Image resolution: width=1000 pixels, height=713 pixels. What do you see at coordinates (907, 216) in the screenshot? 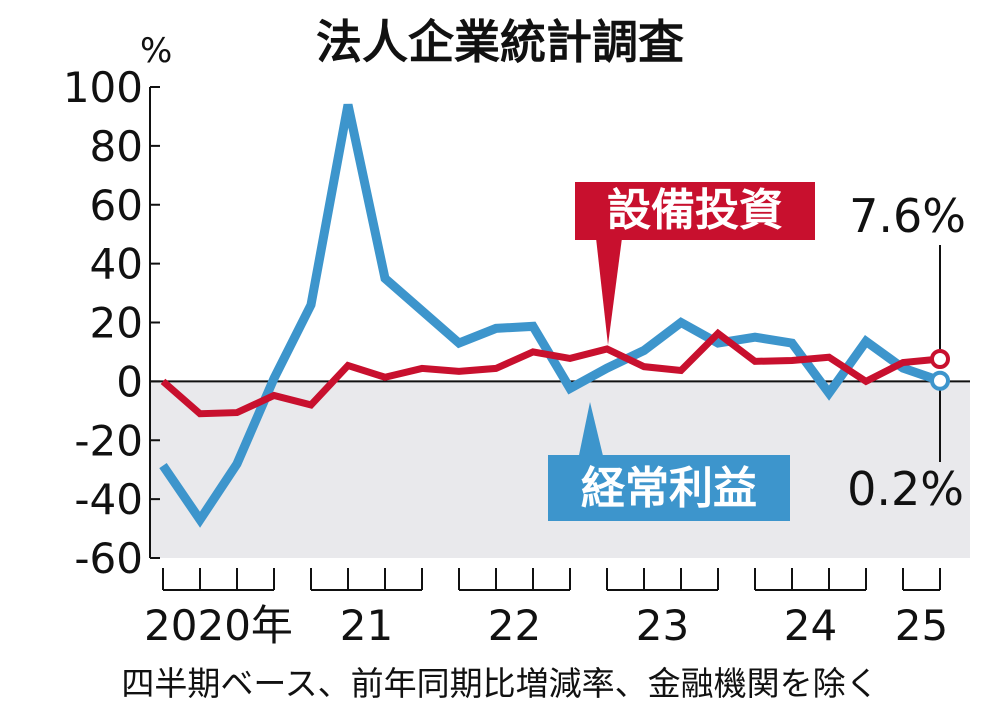
I see `end-label: 7.6%` at bounding box center [907, 216].